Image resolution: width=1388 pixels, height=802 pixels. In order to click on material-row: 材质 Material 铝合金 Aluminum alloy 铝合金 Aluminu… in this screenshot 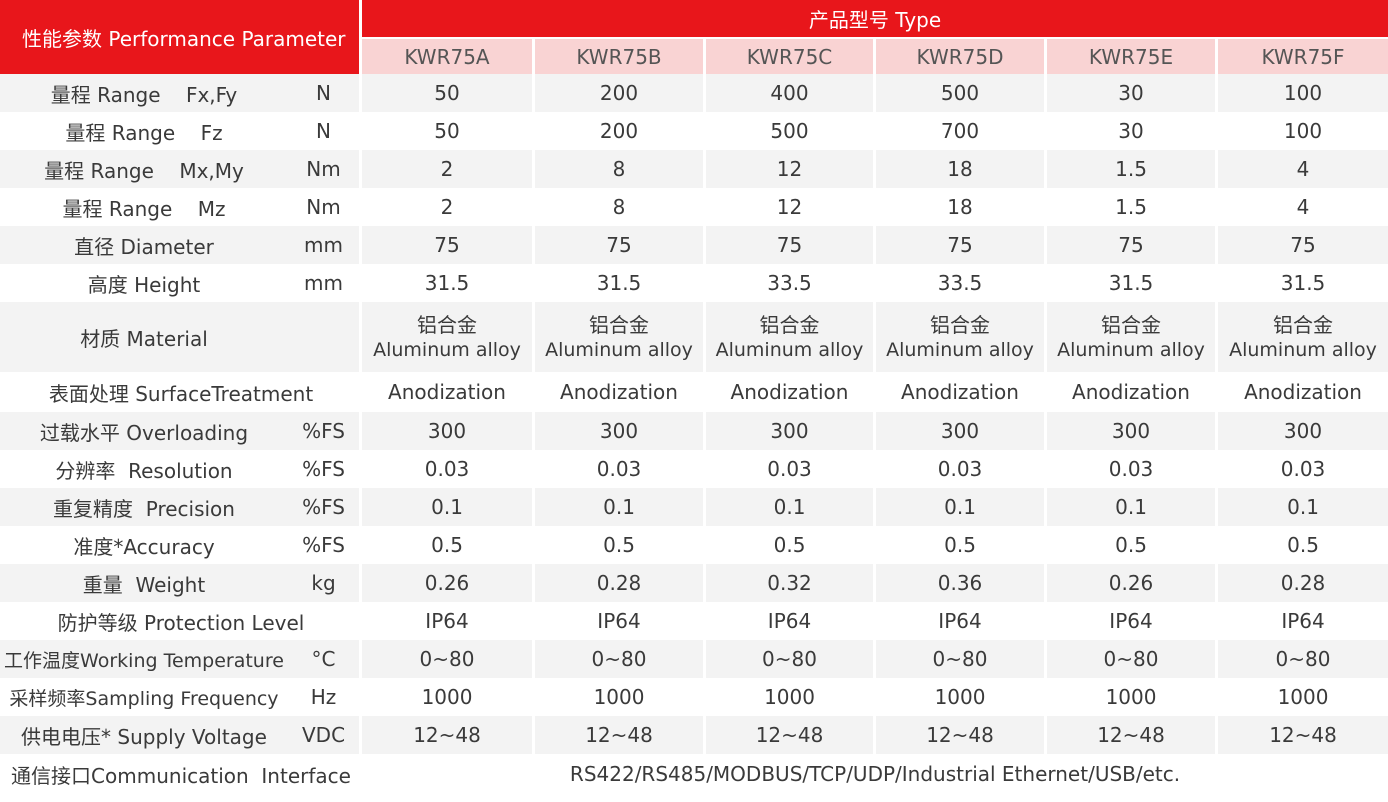, I will do `click(694, 337)`.